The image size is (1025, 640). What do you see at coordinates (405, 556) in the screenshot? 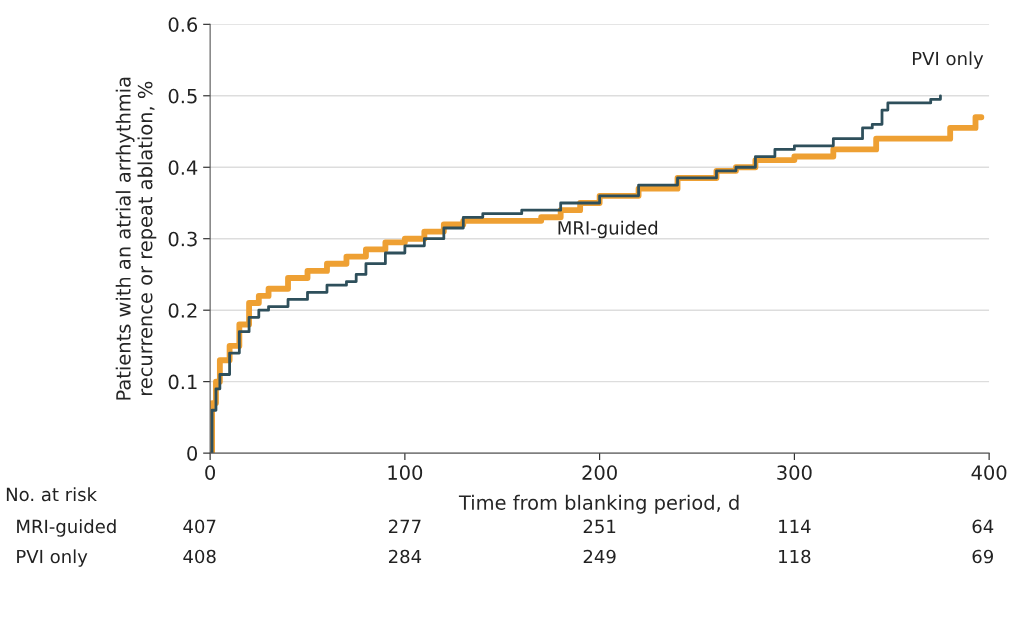
I see `text: 284` at bounding box center [405, 556].